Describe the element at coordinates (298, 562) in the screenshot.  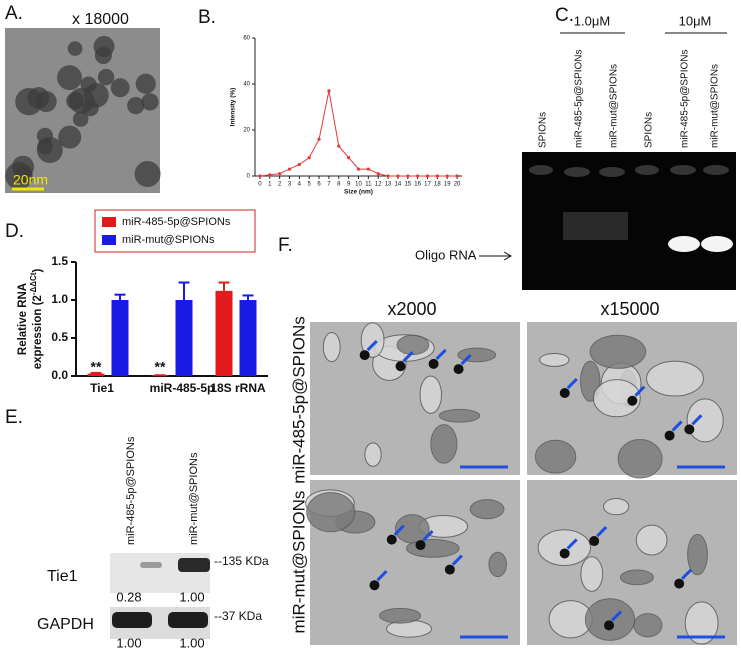
I see `row-label: miR-mut@SPIONs` at that location.